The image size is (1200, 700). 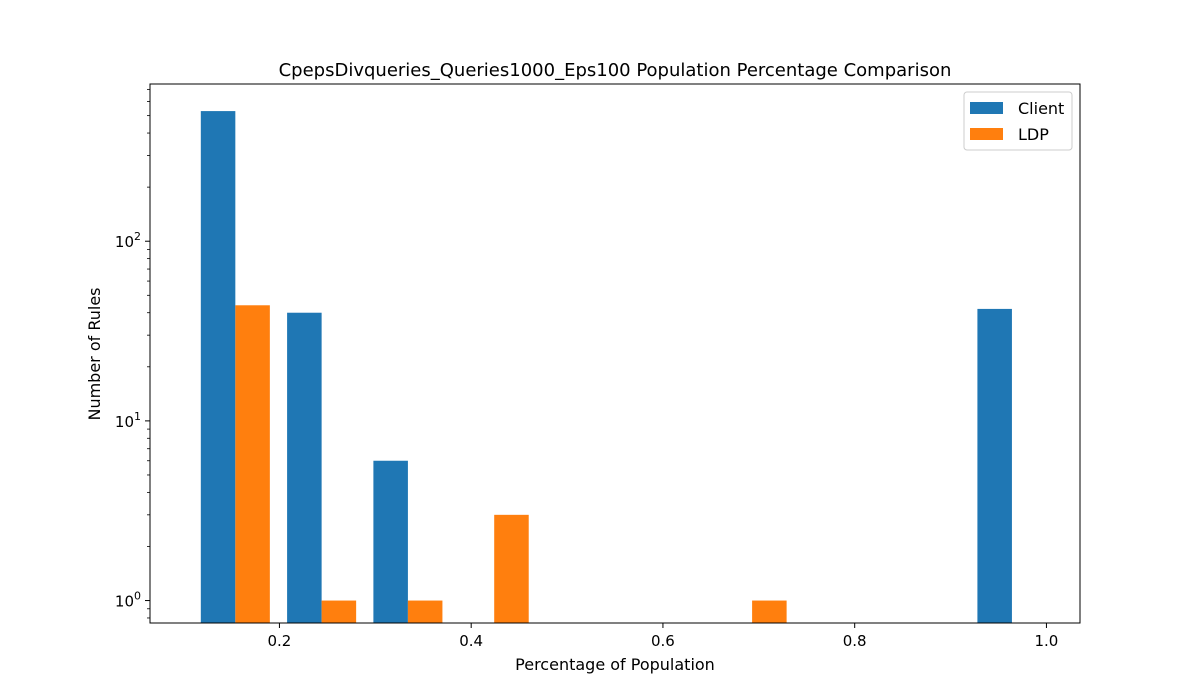 What do you see at coordinates (663, 641) in the screenshot?
I see `x-tick-label-2: 0.6` at bounding box center [663, 641].